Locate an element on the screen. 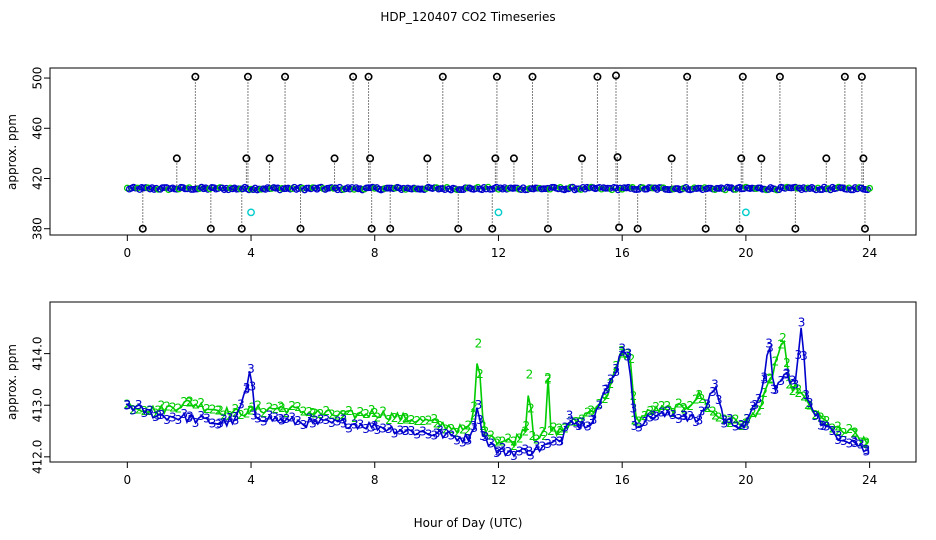  x-tick-label: 4 is located at coordinates (251, 253).